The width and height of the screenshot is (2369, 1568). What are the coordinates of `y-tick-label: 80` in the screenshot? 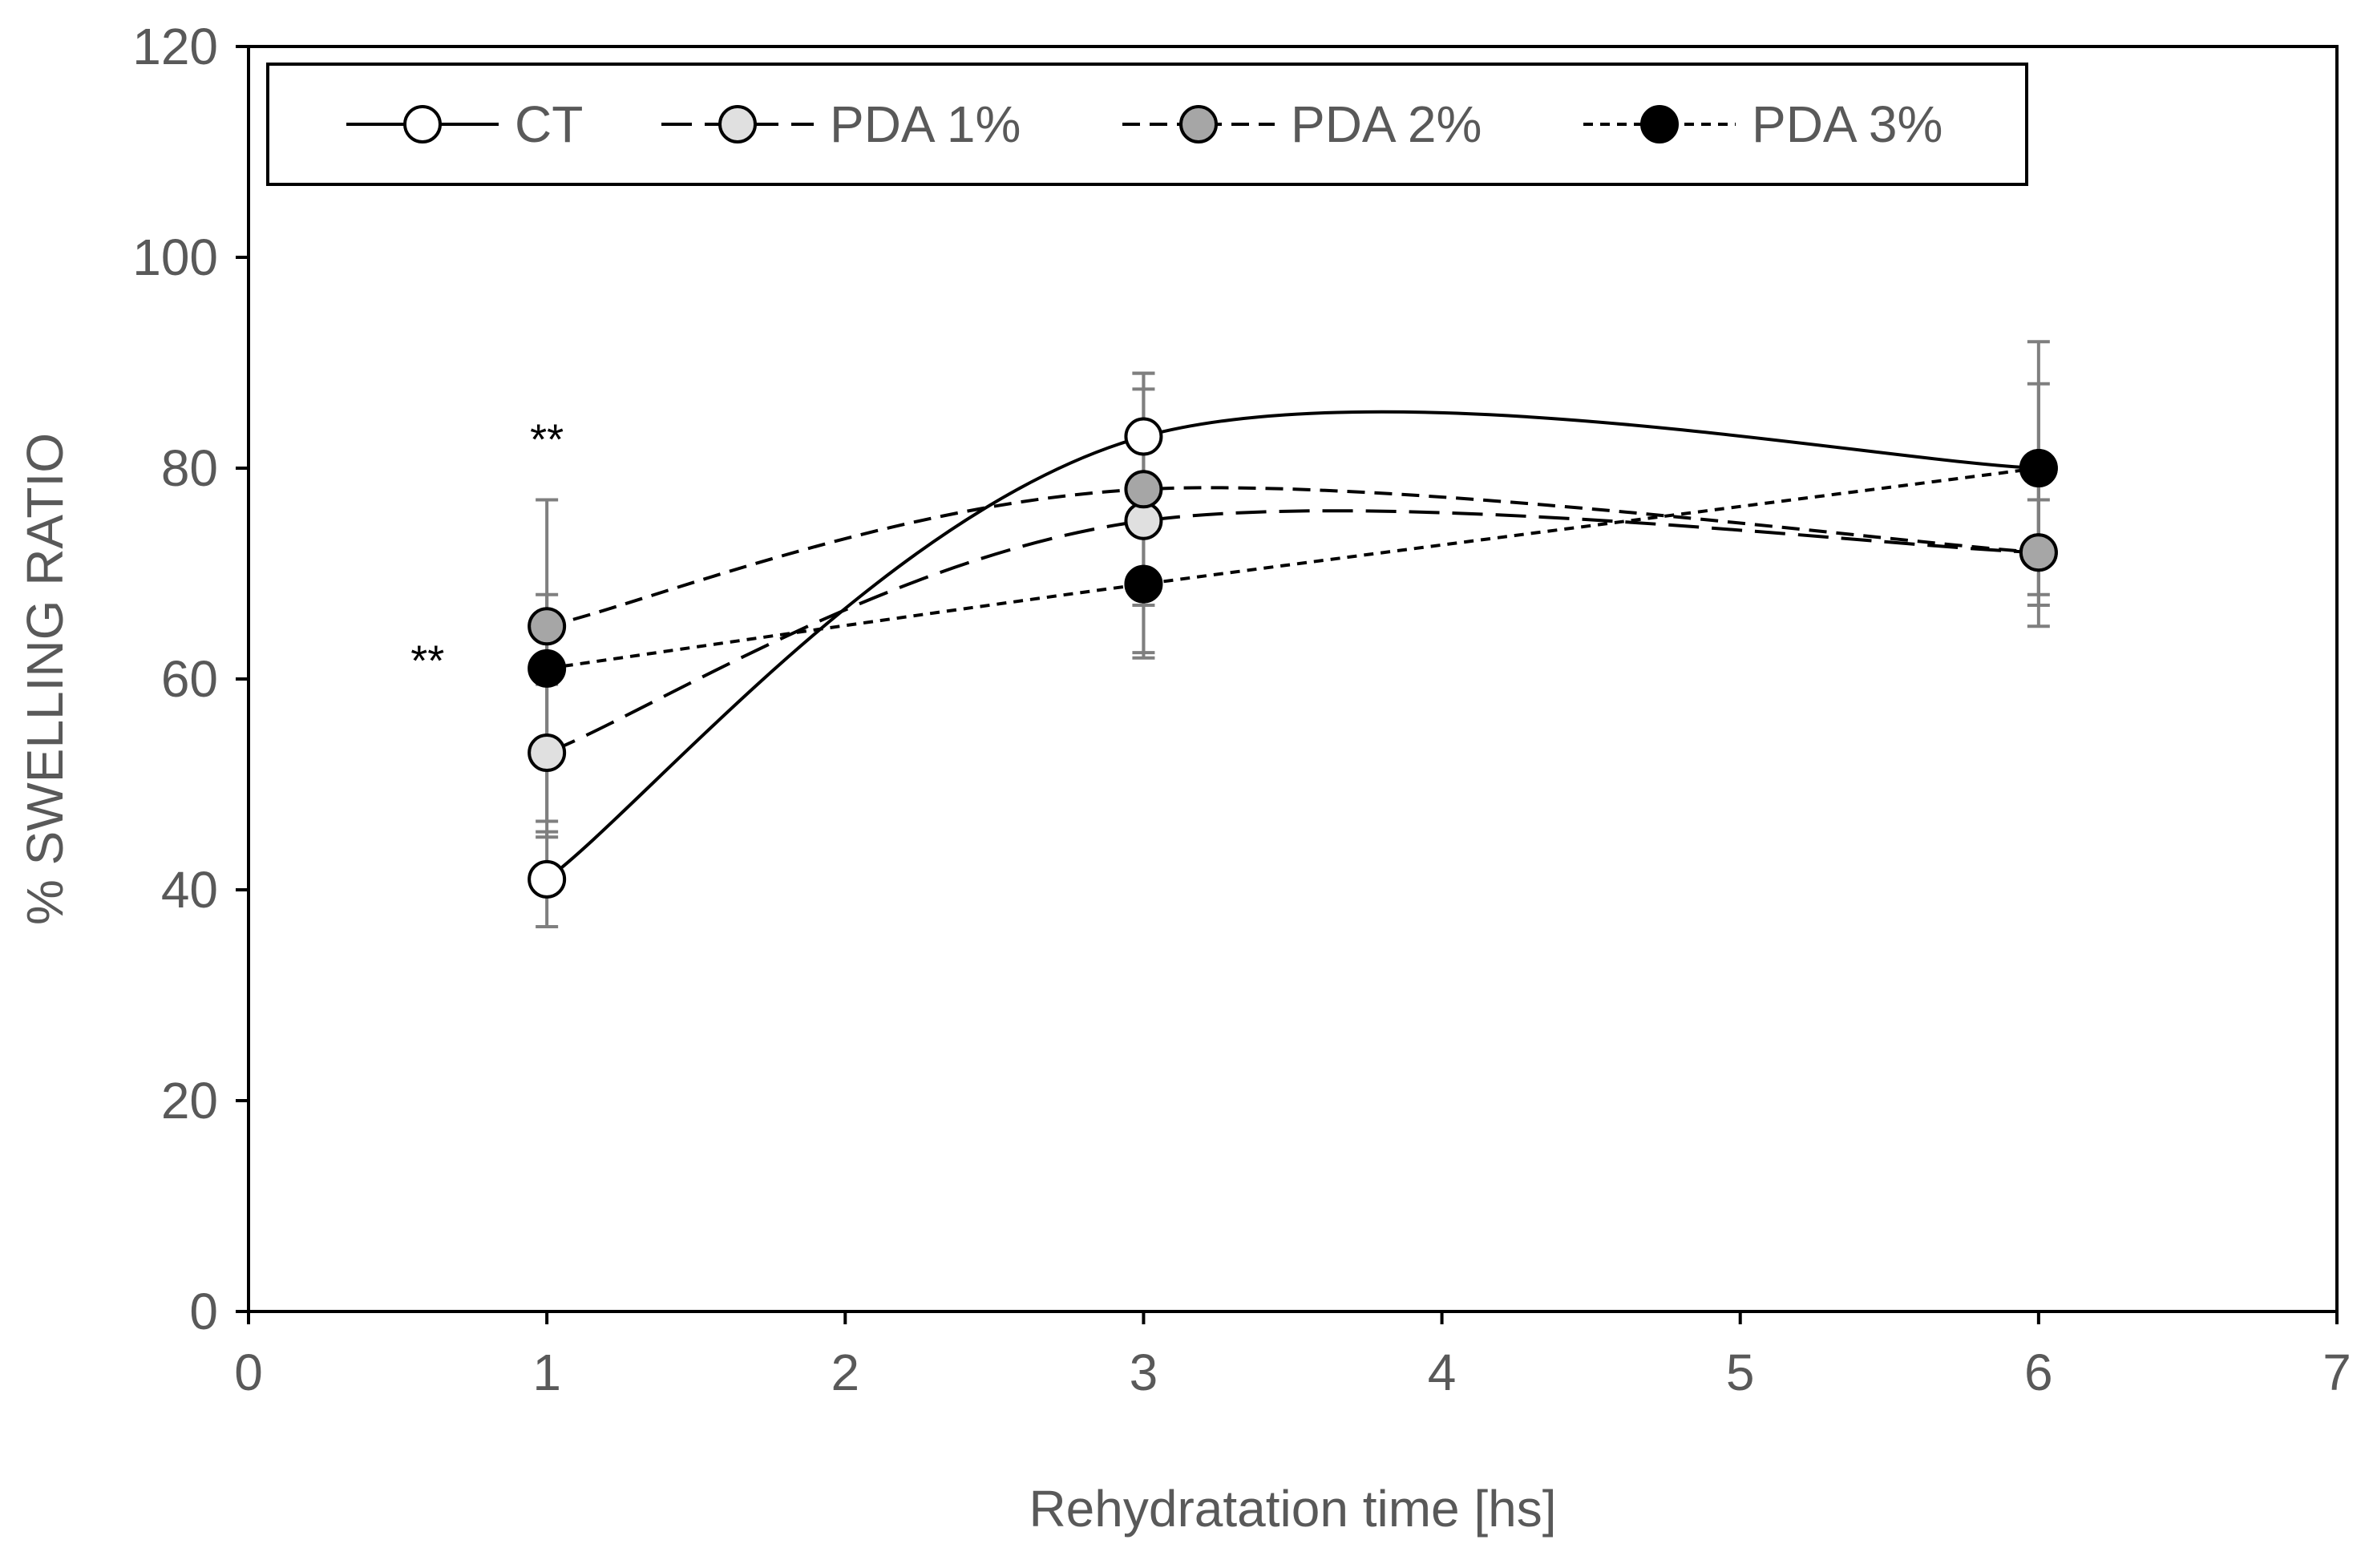 It's located at (190, 468).